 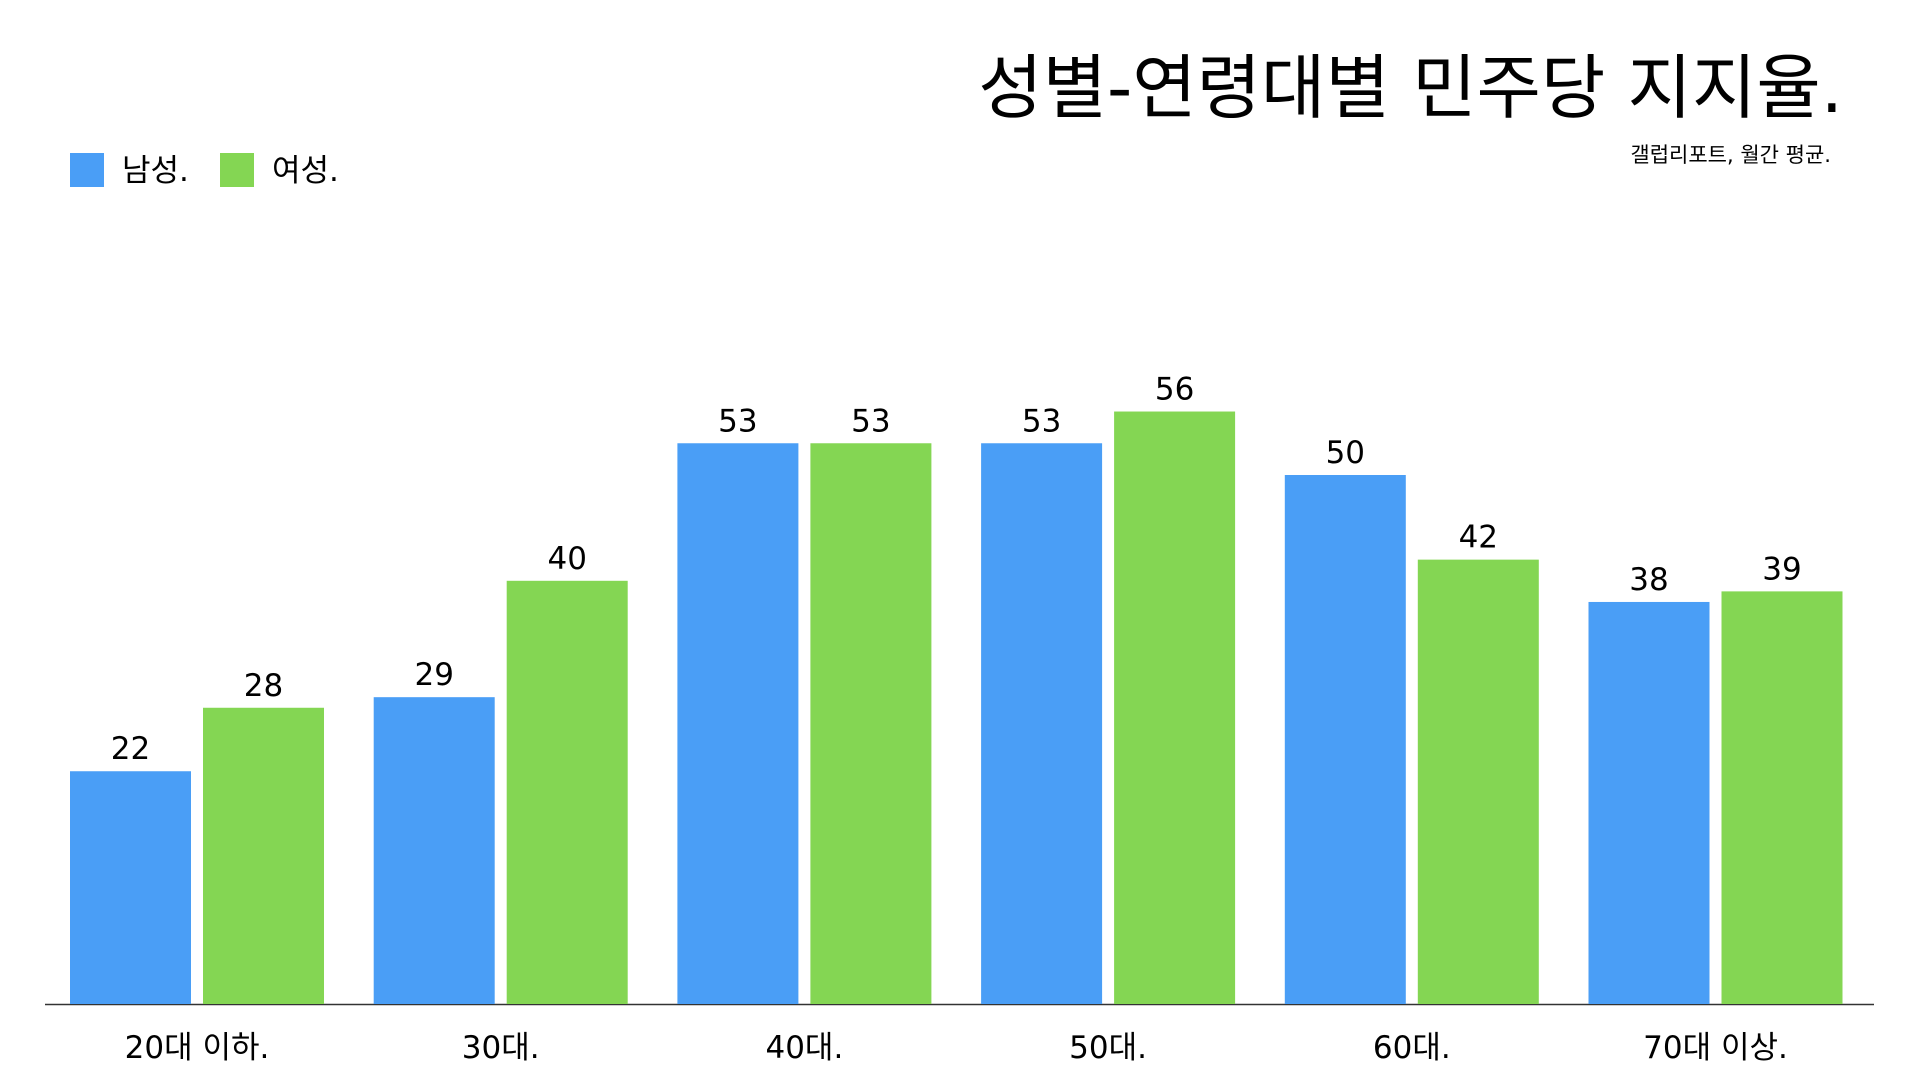 What do you see at coordinates (1781, 569) in the screenshot?
I see `value-label: 39` at bounding box center [1781, 569].